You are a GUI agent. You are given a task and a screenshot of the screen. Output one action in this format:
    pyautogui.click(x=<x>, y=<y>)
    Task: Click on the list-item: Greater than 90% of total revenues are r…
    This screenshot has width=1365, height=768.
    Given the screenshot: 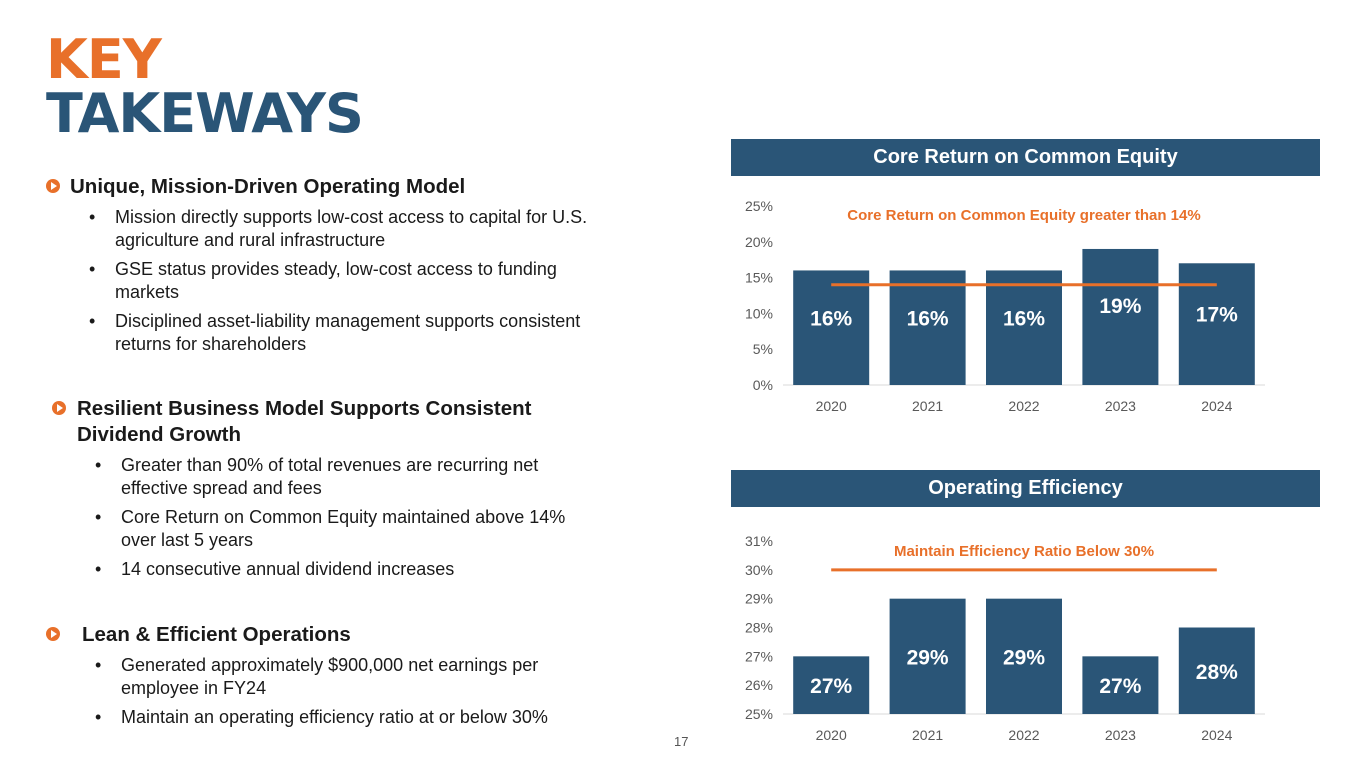 What is the action you would take?
    pyautogui.click(x=378, y=477)
    